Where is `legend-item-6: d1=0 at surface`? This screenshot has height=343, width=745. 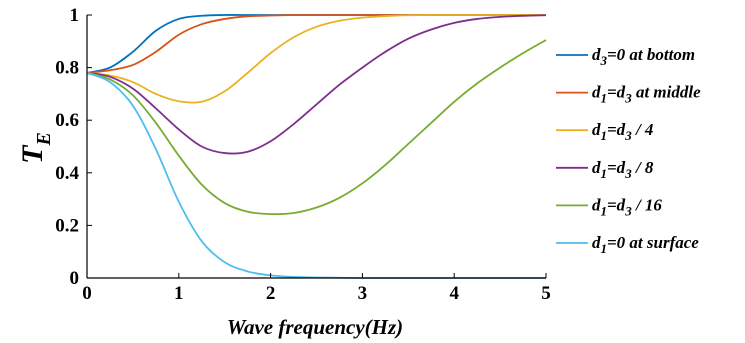 legend-item-6: d1=0 at surface is located at coordinates (627, 244).